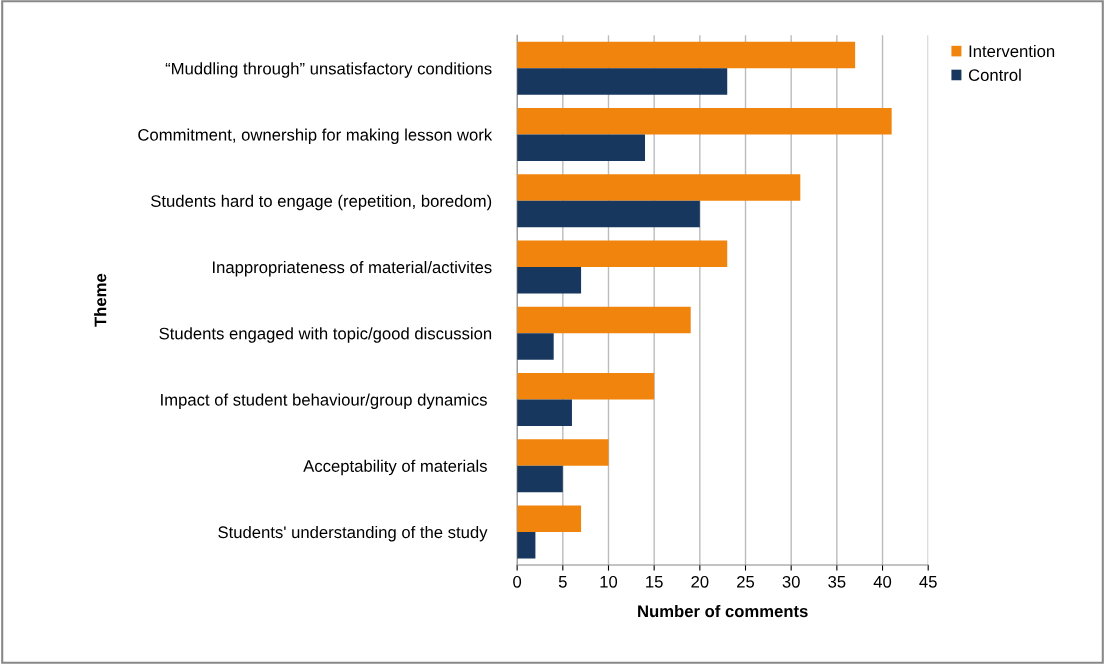  Describe the element at coordinates (517, 581) in the screenshot. I see `x-tick-label: 0` at that location.